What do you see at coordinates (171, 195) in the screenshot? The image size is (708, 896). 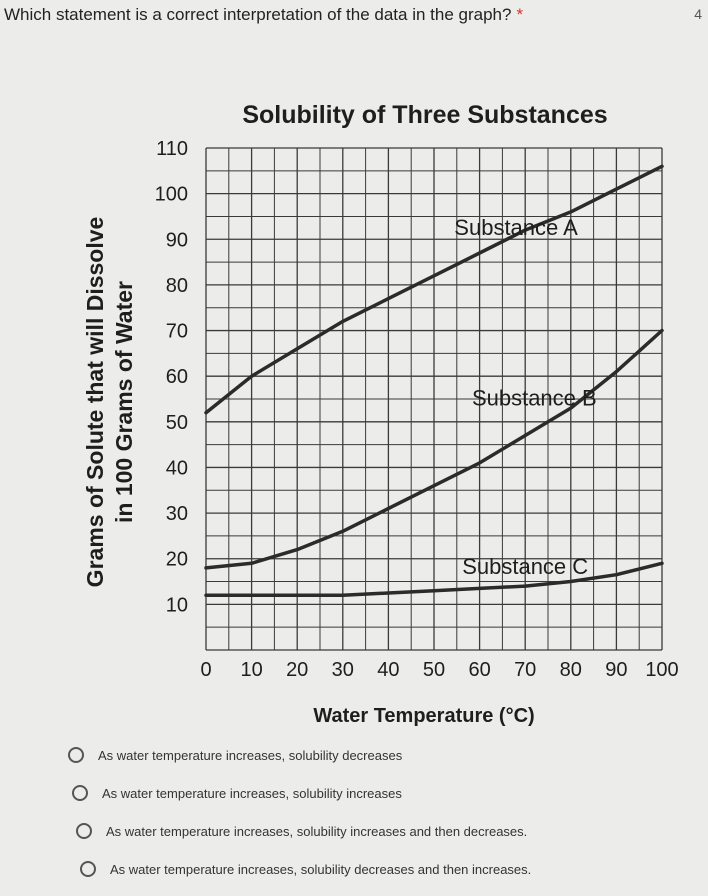 I see `y-tick-label: 100` at bounding box center [171, 195].